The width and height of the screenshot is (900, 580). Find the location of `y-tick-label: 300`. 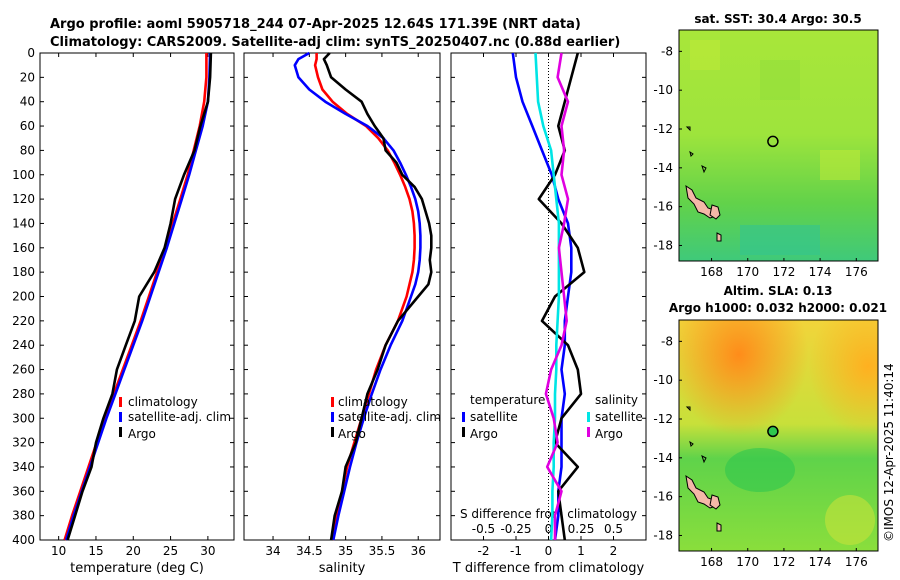

y-tick-label: 300 is located at coordinates (23, 418).